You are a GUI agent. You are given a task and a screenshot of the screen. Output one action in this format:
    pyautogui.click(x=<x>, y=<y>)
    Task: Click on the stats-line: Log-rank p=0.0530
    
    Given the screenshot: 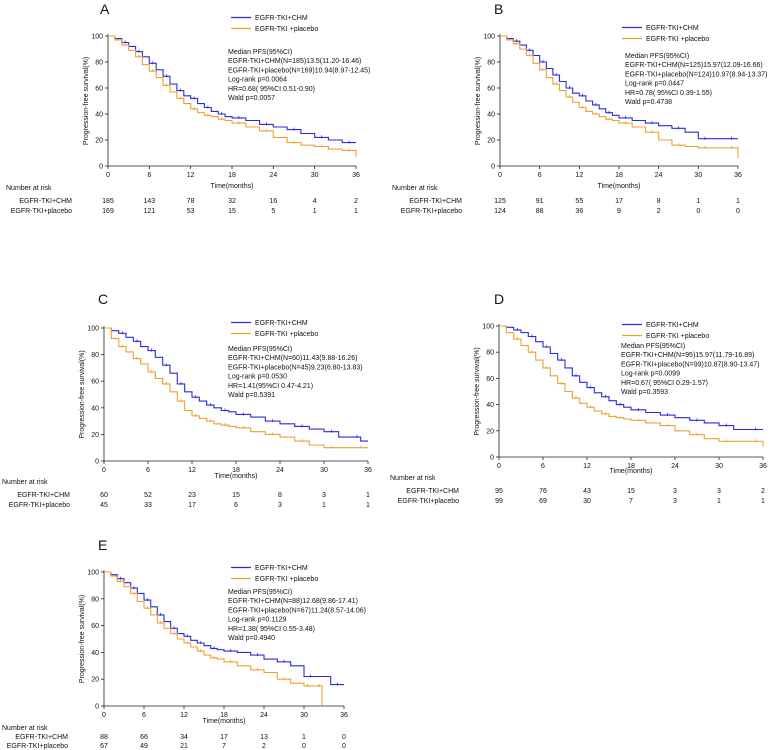 What is the action you would take?
    pyautogui.click(x=257, y=377)
    